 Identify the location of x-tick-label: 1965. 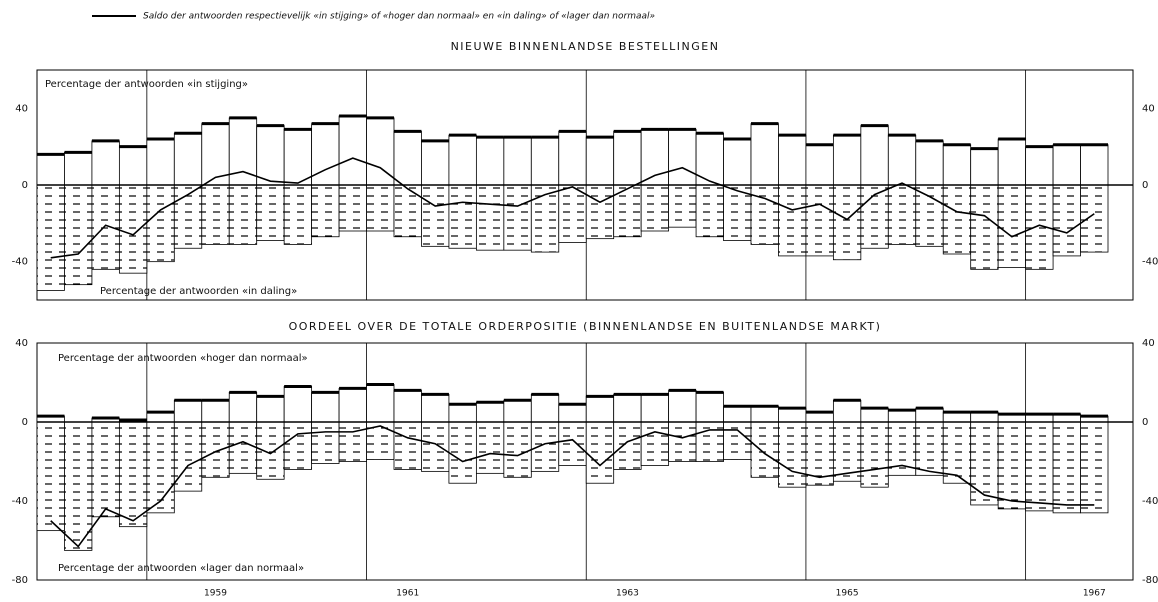
(847, 594).